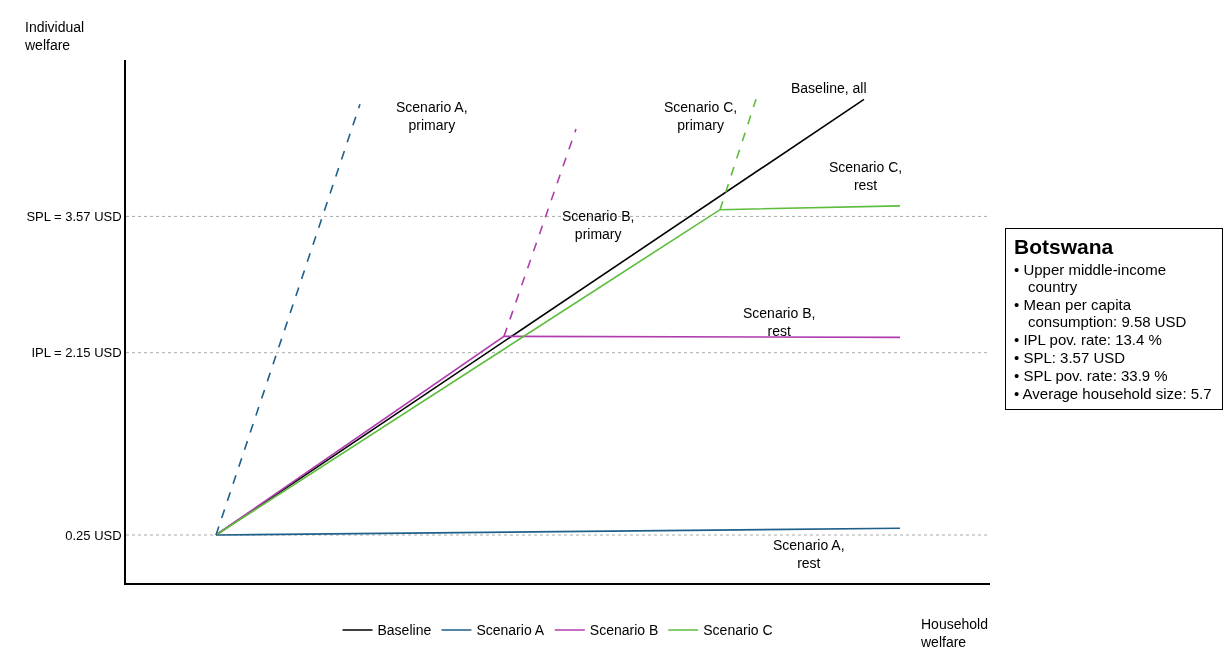 The width and height of the screenshot is (1225, 656). Describe the element at coordinates (93, 535) in the screenshot. I see `y-tick-label: 0.25 USD` at that location.